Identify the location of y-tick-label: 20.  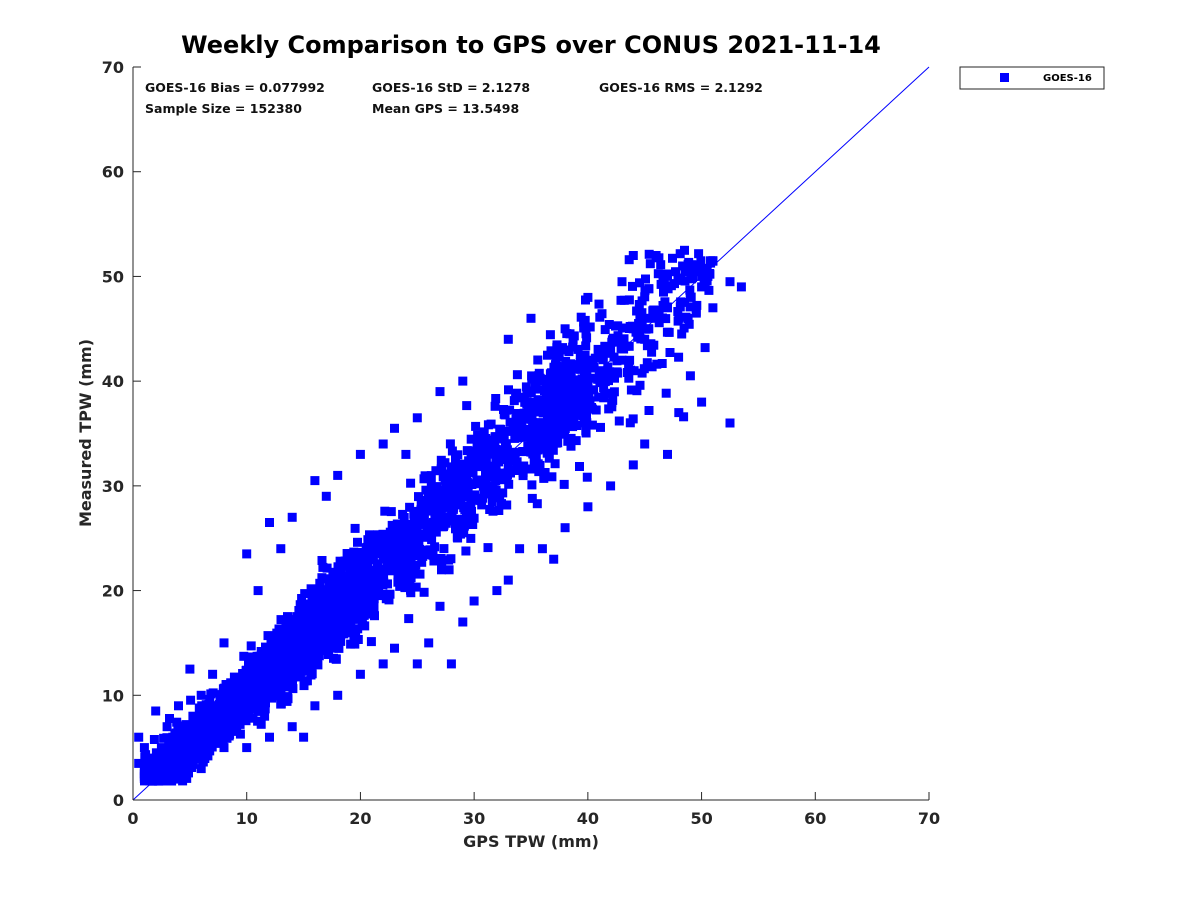
(113, 591).